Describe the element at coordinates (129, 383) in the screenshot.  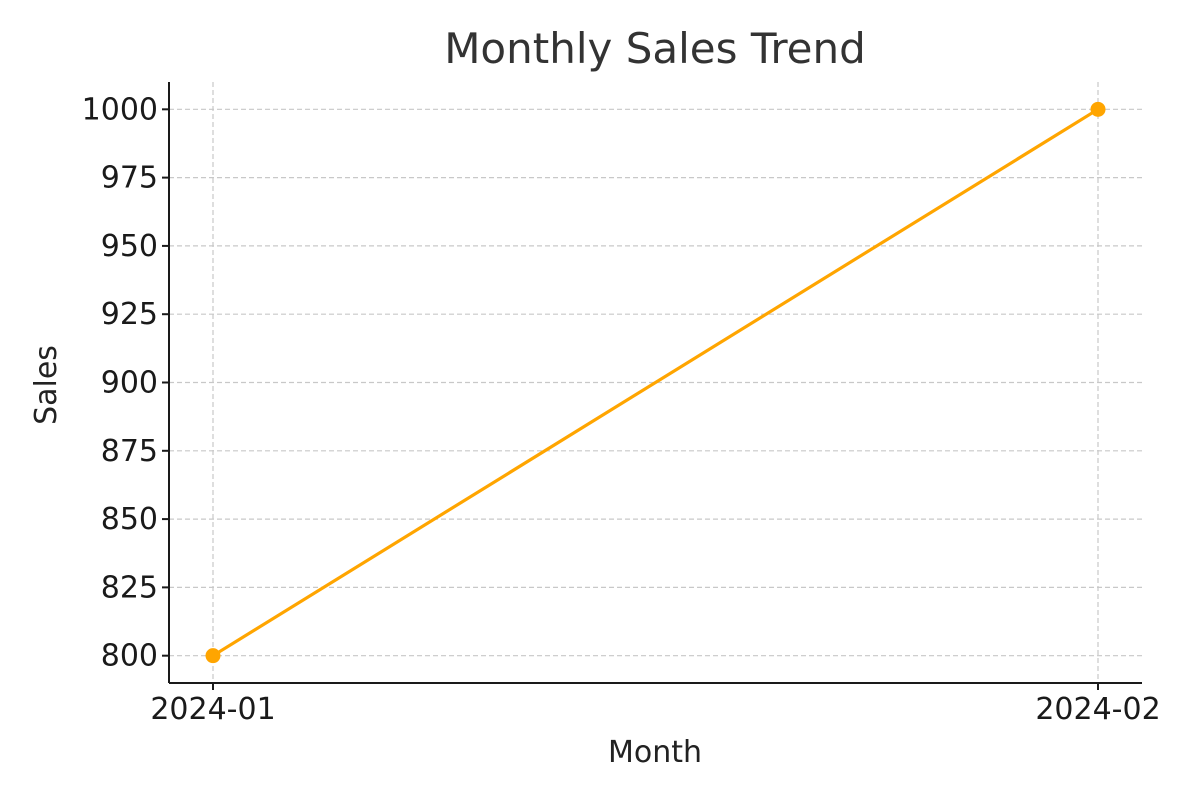
I see `y-tick-label: 900` at that location.